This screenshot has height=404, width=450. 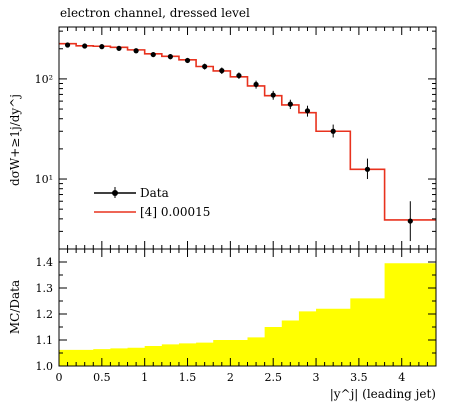 I want to click on ratio-y-tick-label: 1.4, so click(x=45, y=262).